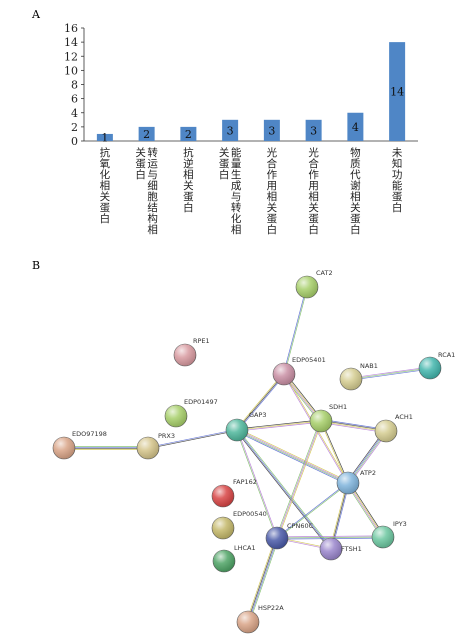  I want to click on network-node-label: EDP01497, so click(201, 402).